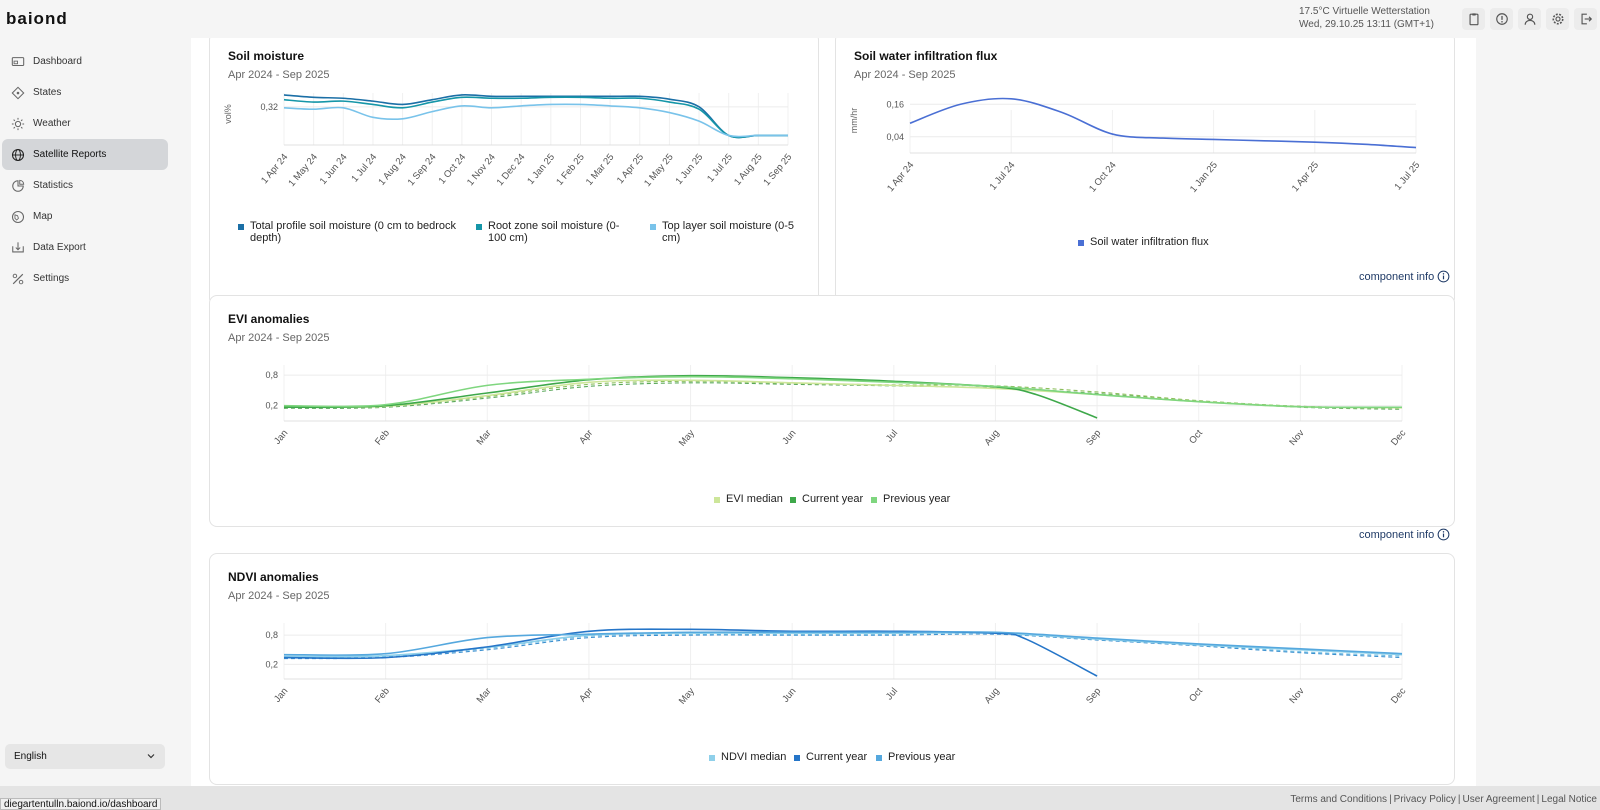 The height and width of the screenshot is (810, 1600). Describe the element at coordinates (1143, 242) in the screenshot. I see `legend-item: Soil water infiltration flux` at that location.